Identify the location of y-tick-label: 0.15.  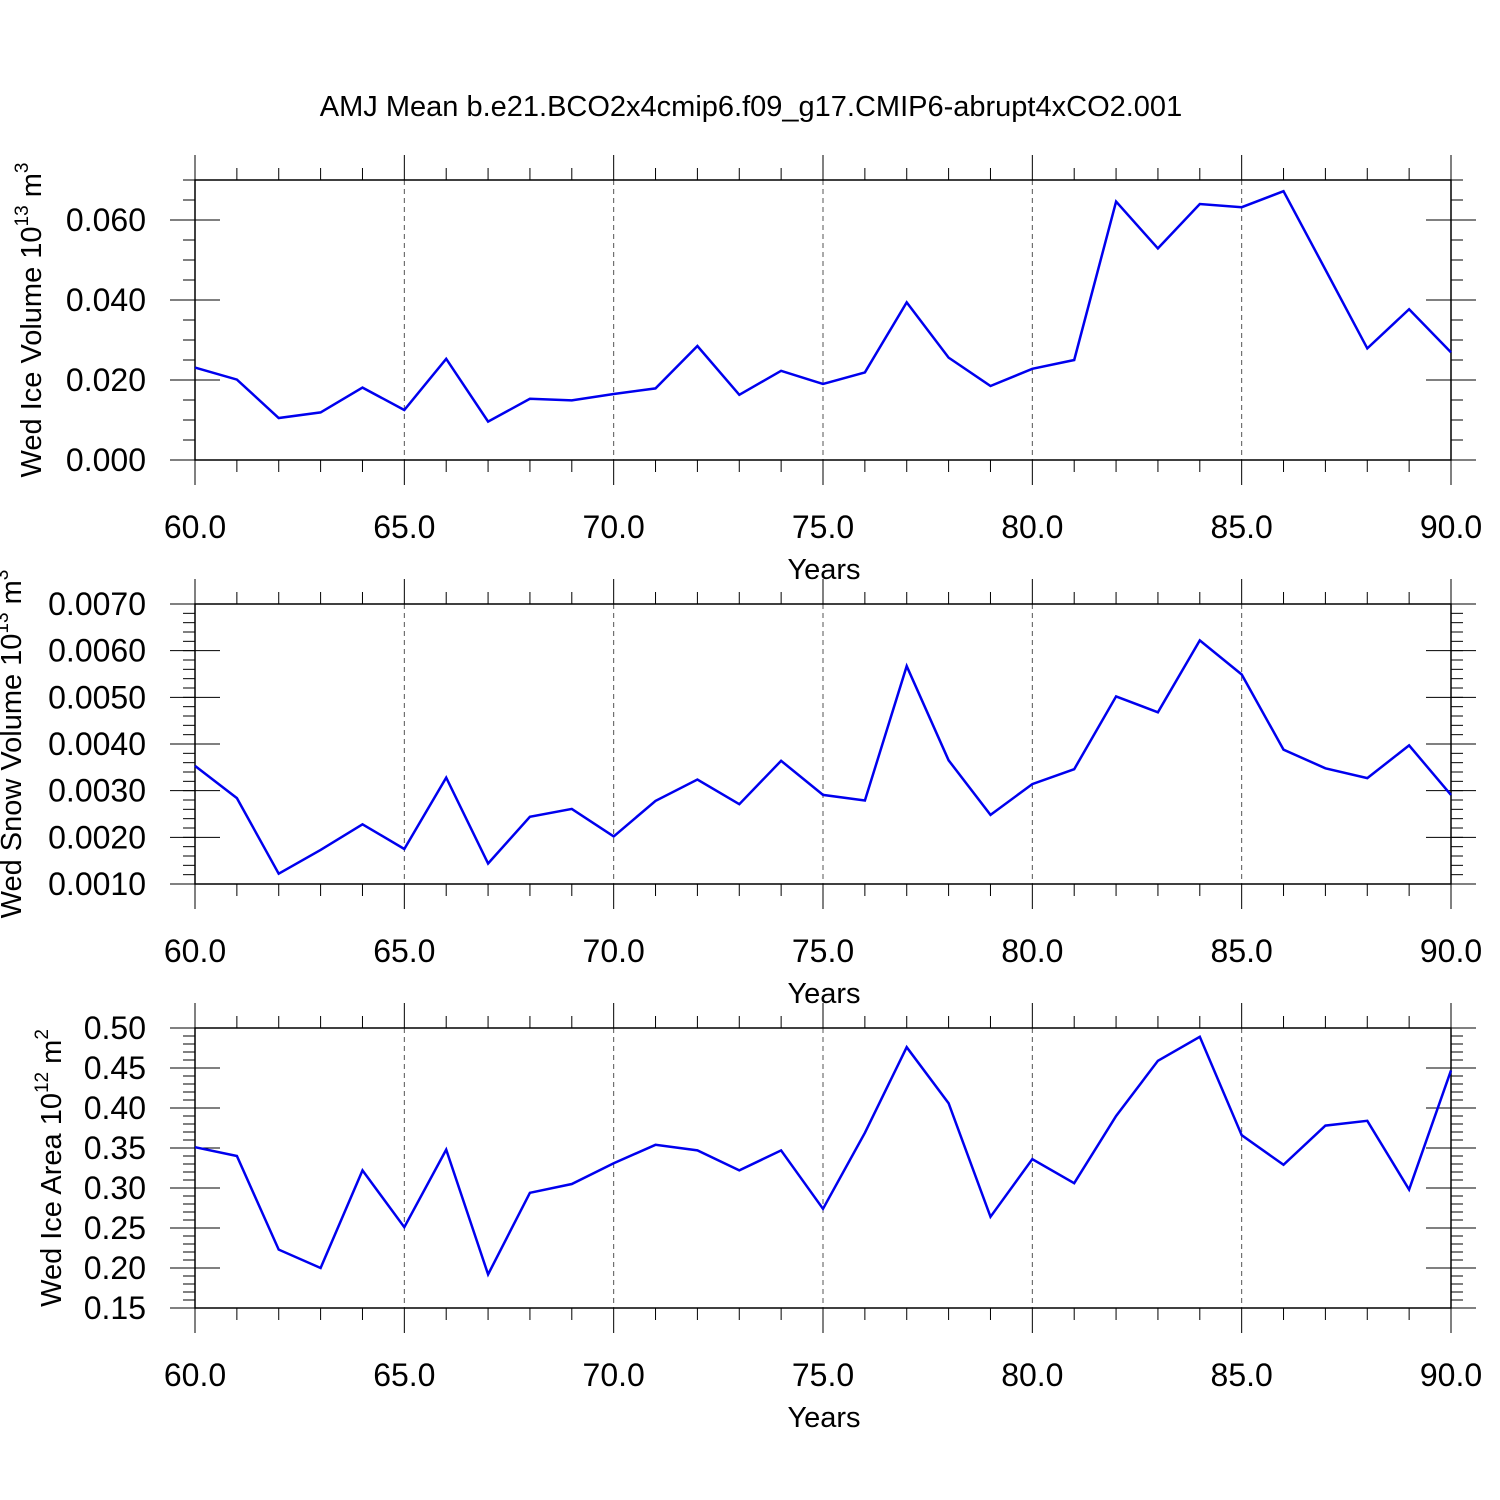
(115, 1308).